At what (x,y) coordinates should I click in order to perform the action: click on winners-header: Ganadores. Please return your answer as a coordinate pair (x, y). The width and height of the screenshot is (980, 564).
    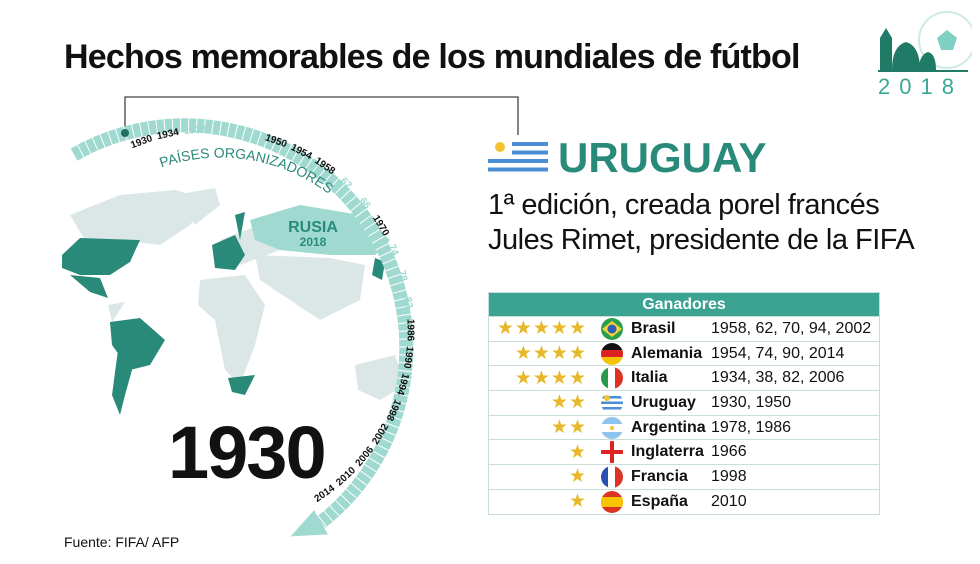
    Looking at the image, I should click on (684, 304).